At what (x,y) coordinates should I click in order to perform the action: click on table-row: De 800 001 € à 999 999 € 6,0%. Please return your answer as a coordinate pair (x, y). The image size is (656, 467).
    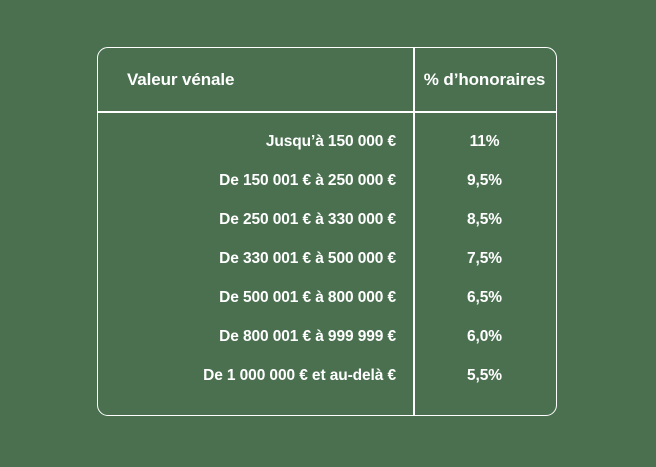
    Looking at the image, I should click on (327, 336).